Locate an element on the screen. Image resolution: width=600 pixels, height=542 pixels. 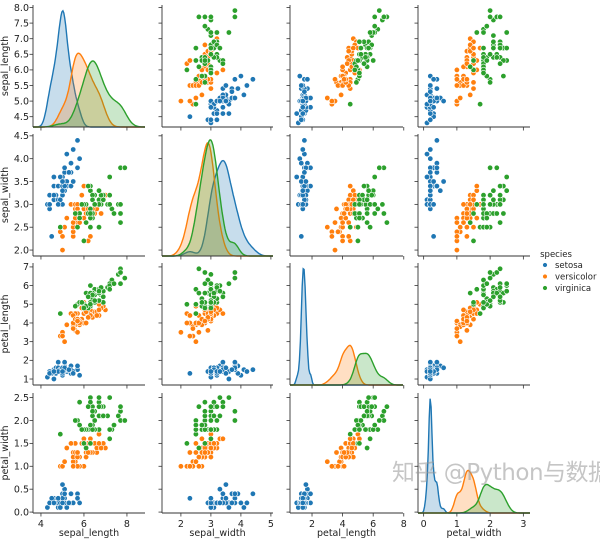
y-tick-label: 3 is located at coordinates (26, 342).